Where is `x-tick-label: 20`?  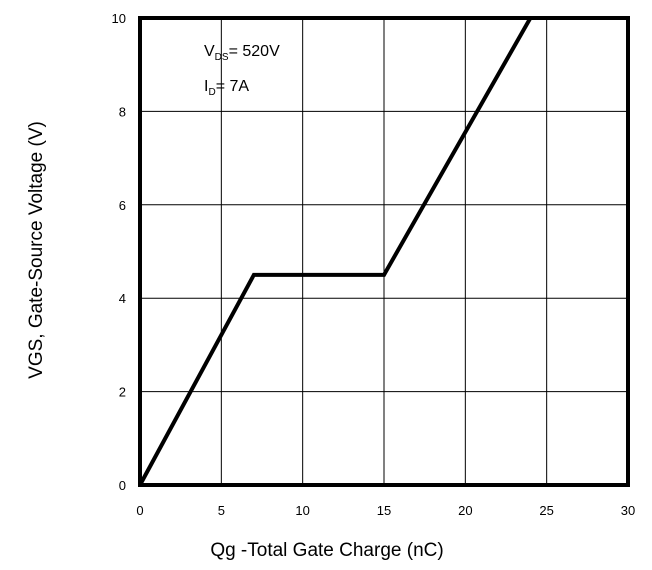
x-tick-label: 20 is located at coordinates (465, 510).